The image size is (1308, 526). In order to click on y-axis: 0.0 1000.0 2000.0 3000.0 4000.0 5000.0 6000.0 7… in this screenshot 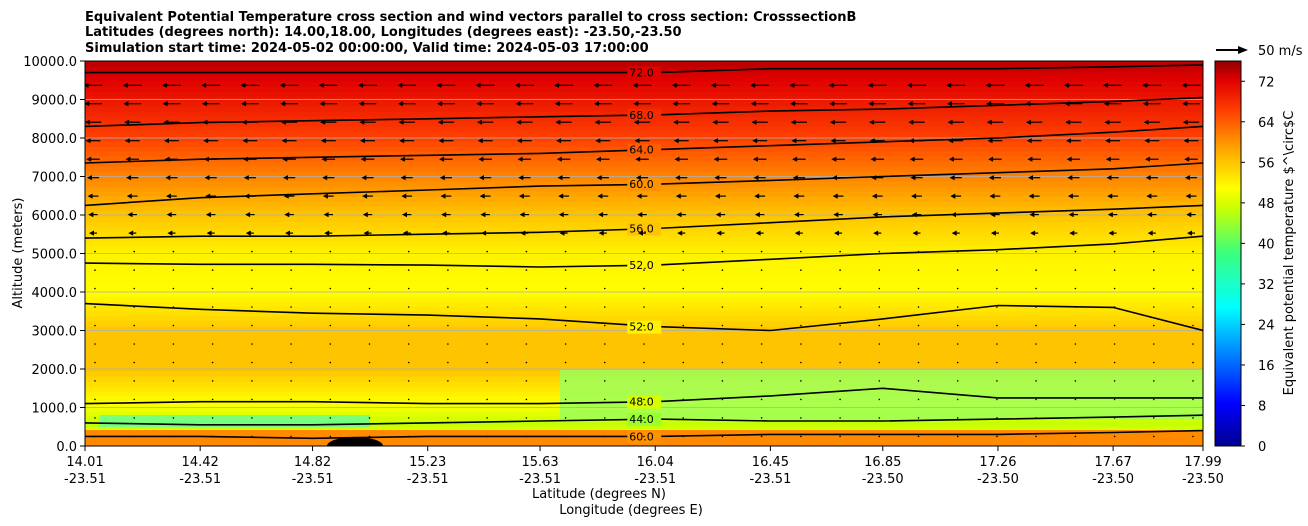, I will do `click(54, 255)`.